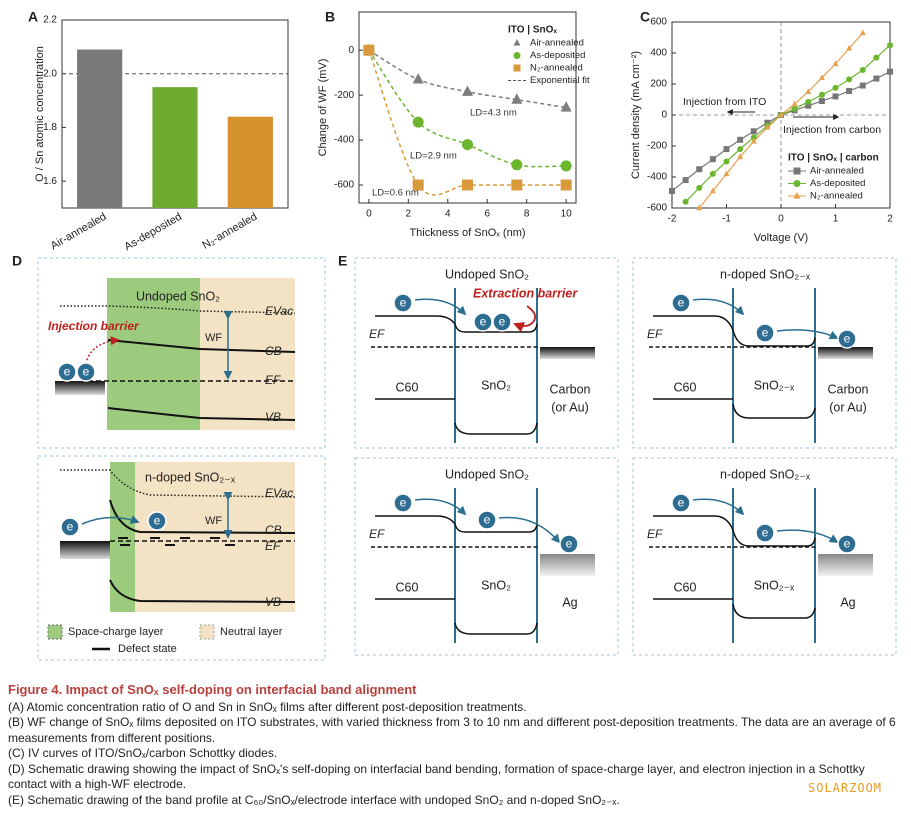 The image size is (911, 826). I want to click on level-label: EF, so click(273, 380).